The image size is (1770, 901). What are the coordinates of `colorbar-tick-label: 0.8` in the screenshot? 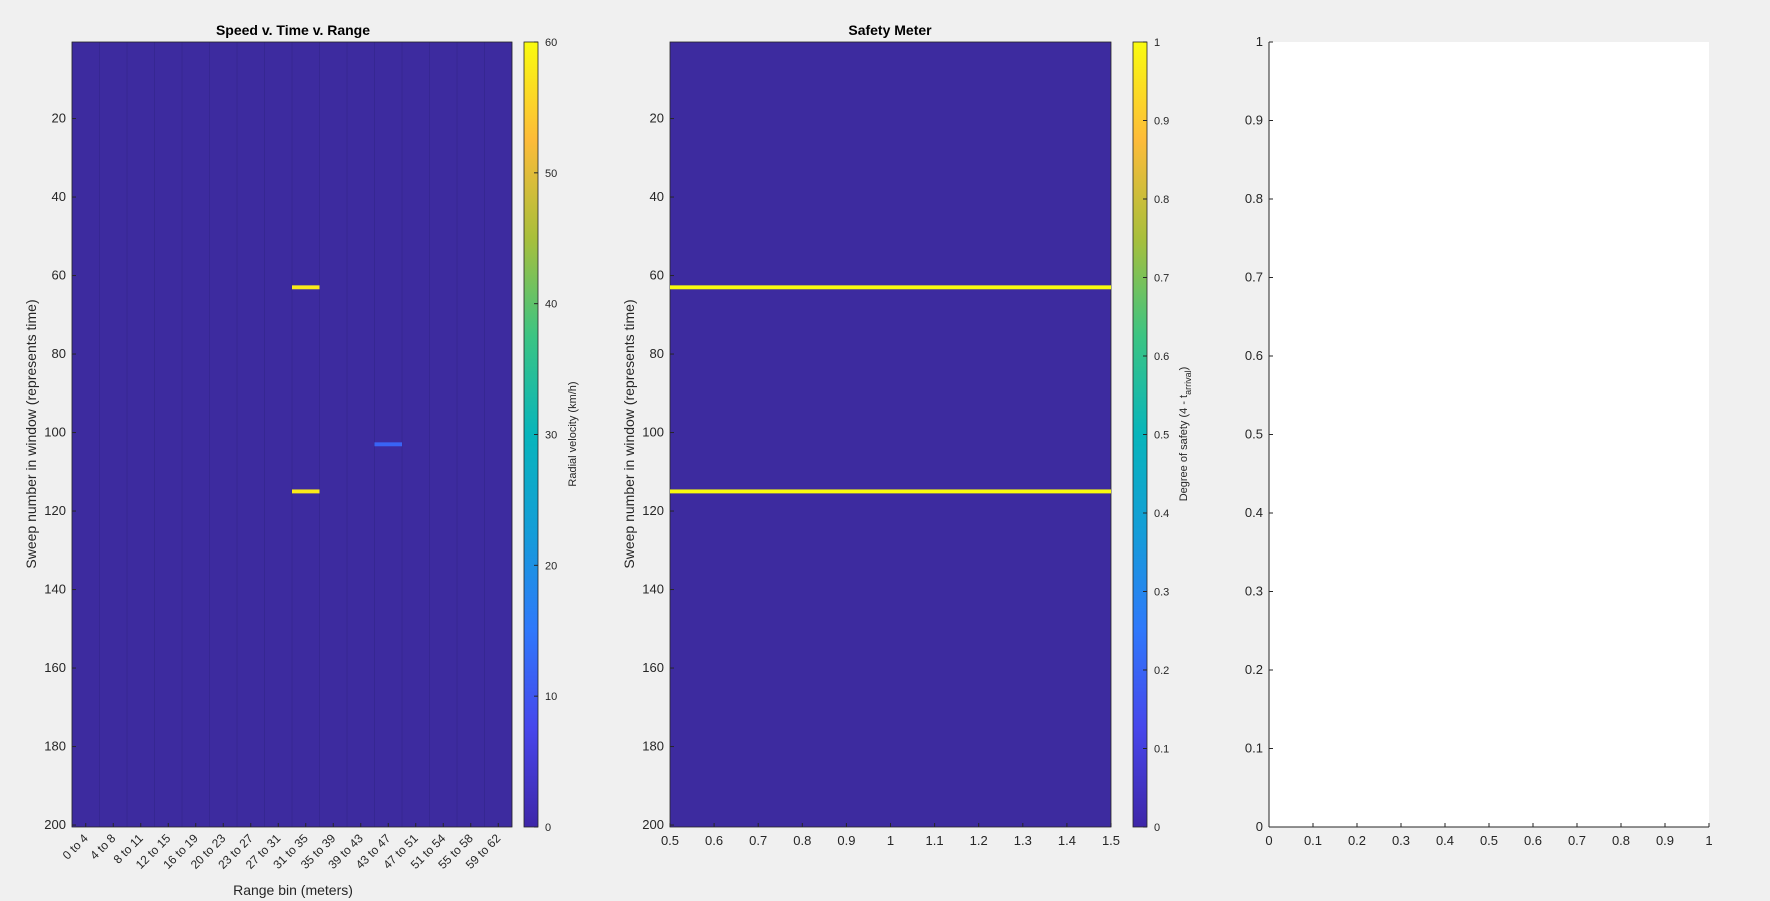 It's located at (1161, 200).